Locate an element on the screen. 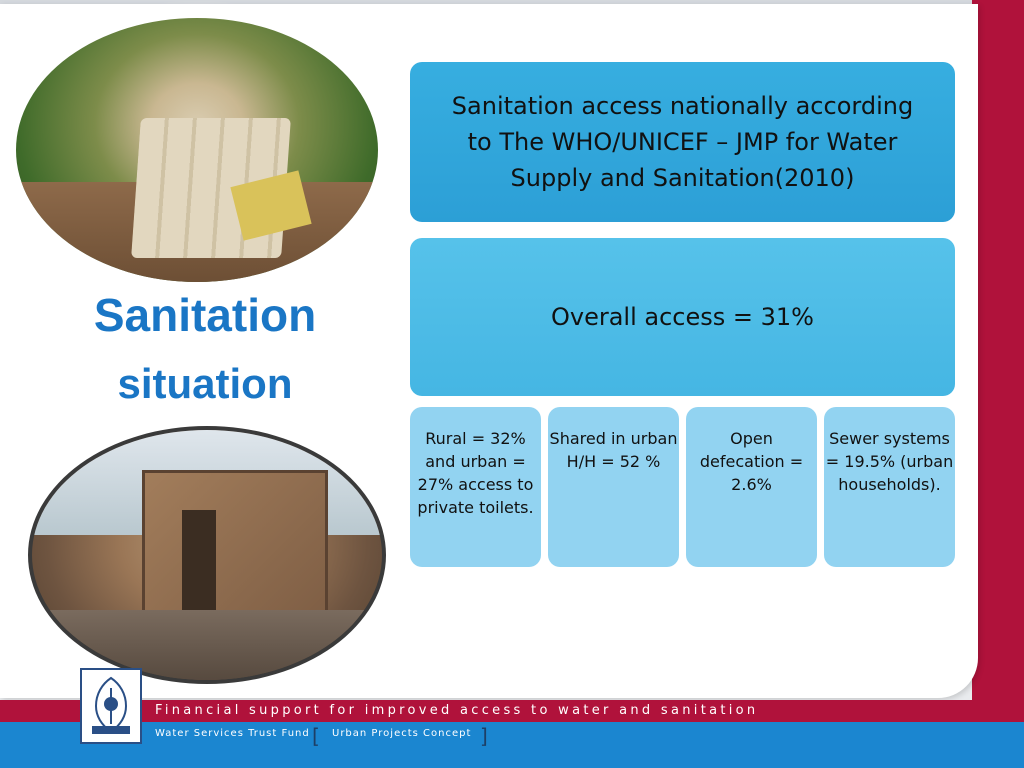  top-bar is located at coordinates (512, 2).